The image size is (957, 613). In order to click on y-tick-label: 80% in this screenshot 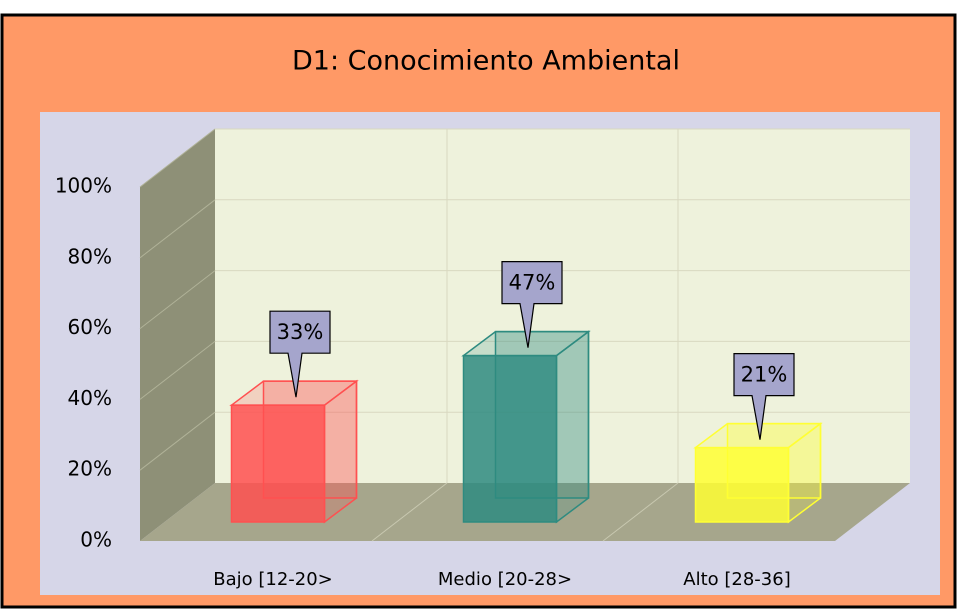, I will do `click(90, 256)`.